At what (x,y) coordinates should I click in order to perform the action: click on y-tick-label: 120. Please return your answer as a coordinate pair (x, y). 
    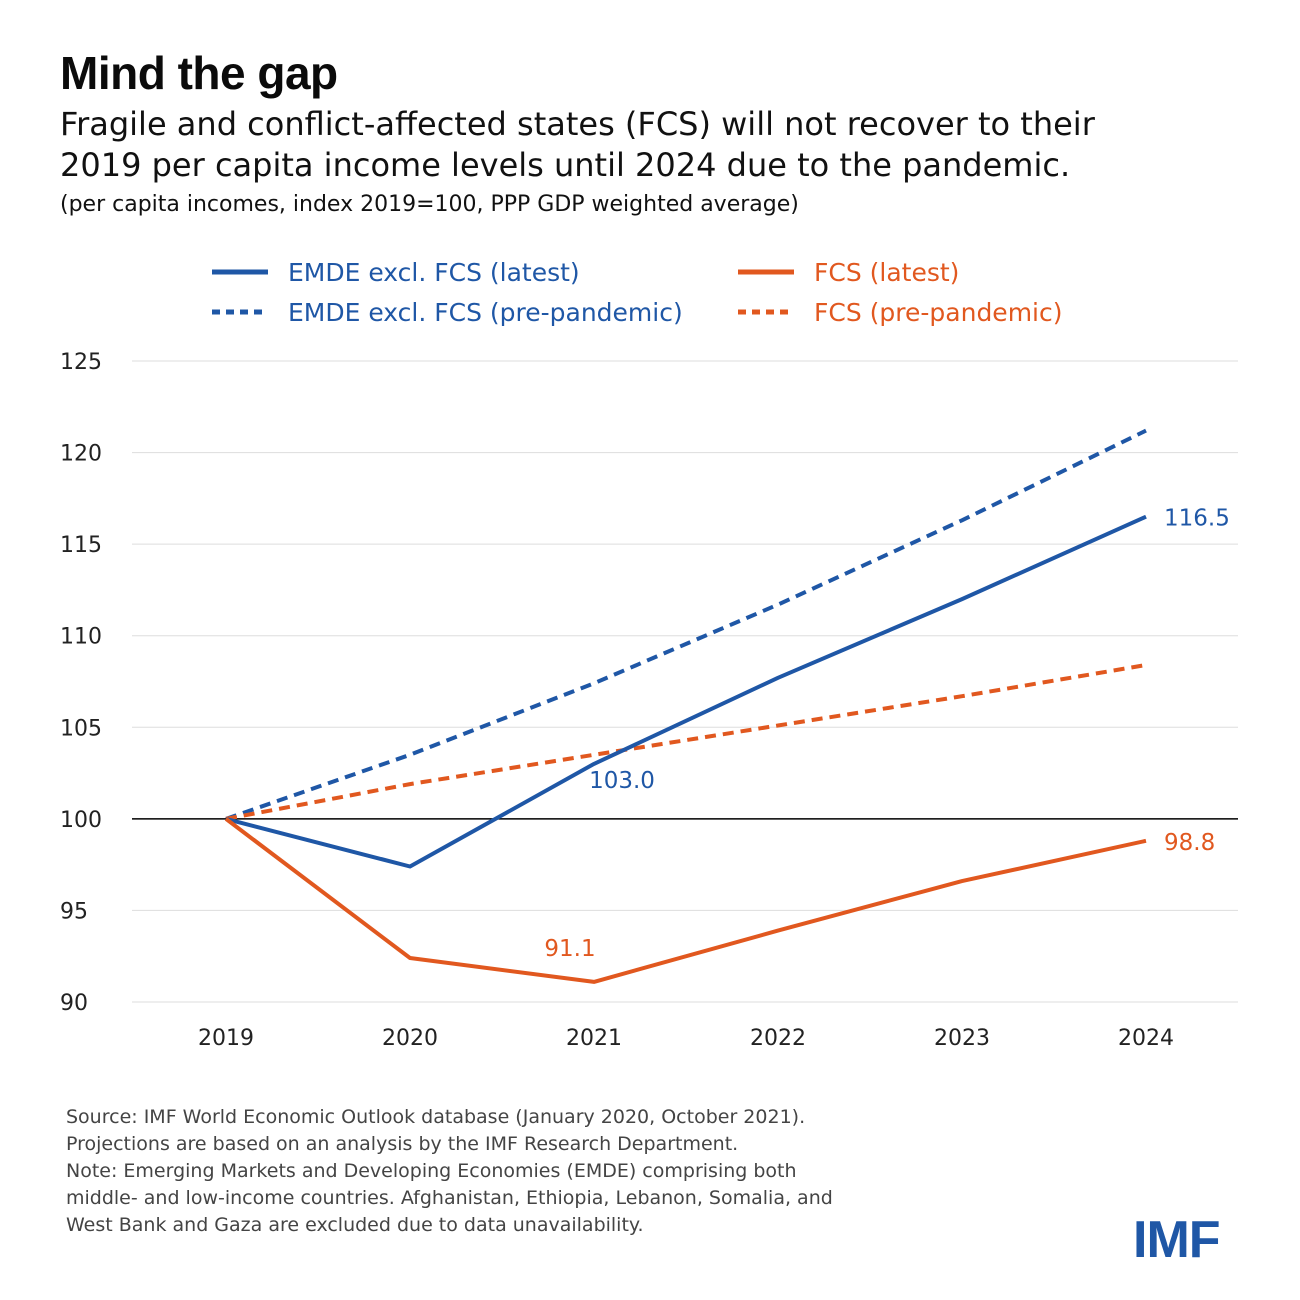
    Looking at the image, I should click on (81, 454).